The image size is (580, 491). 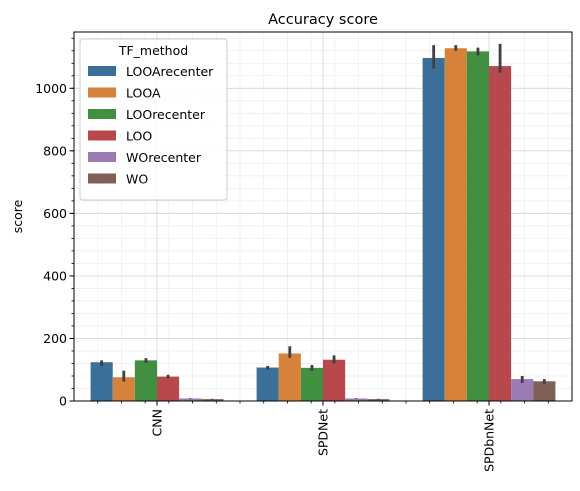 I want to click on legend-title: TF_method, so click(x=153, y=50).